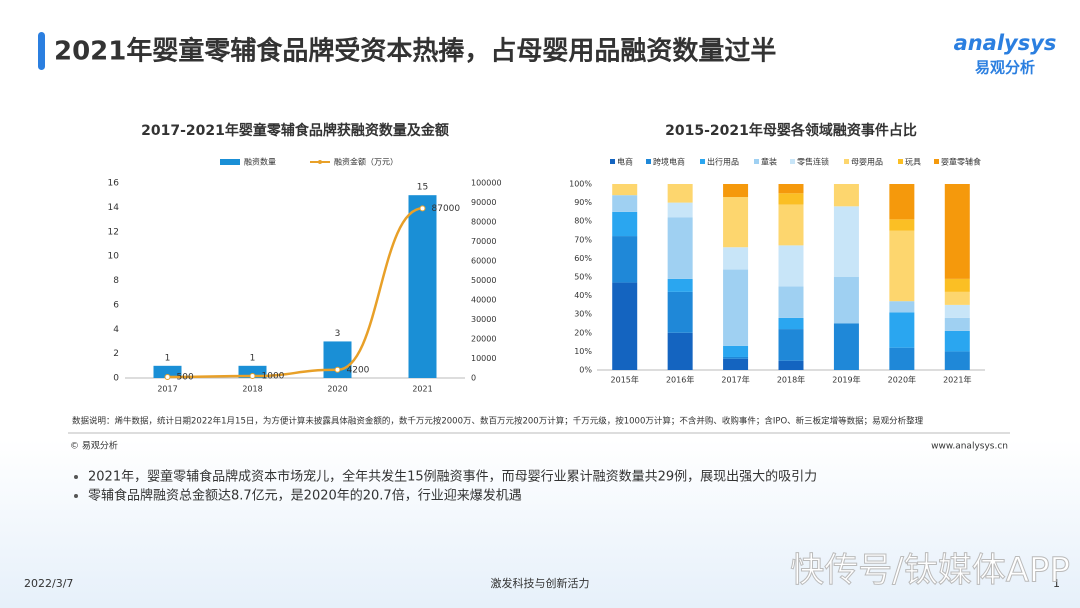 Image resolution: width=1080 pixels, height=608 pixels. I want to click on y2-tick-label: 100000, so click(486, 183).